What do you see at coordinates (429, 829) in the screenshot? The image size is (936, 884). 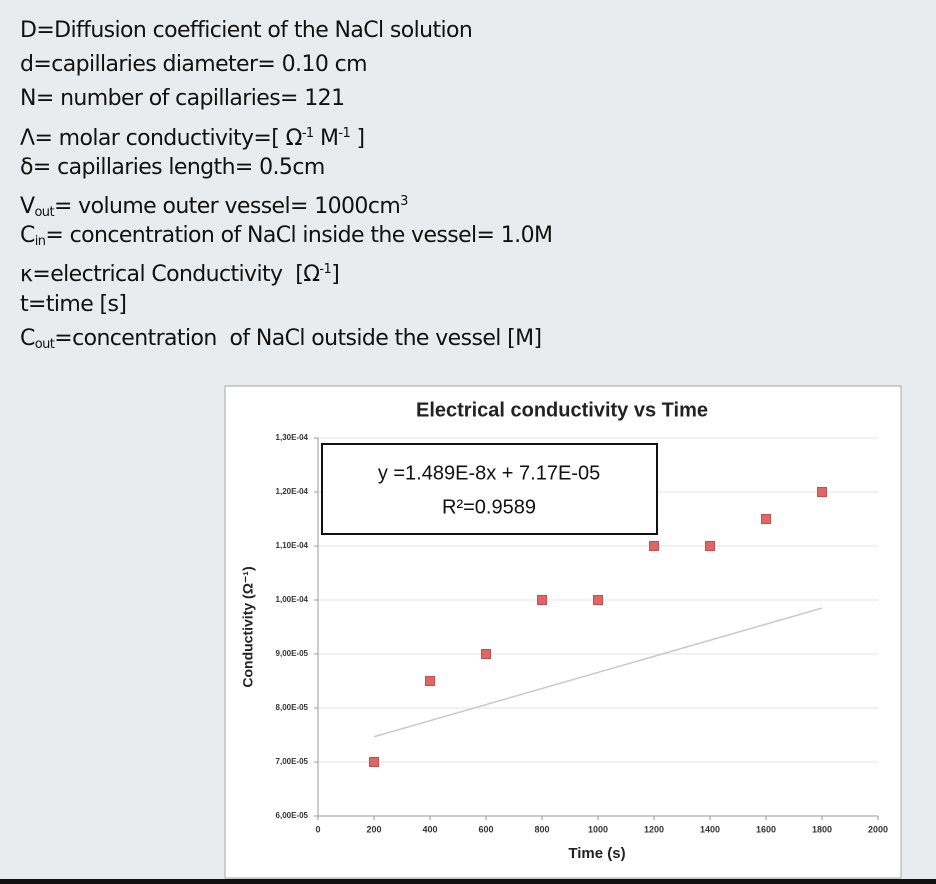 I see `x-tick-label: 400` at bounding box center [429, 829].